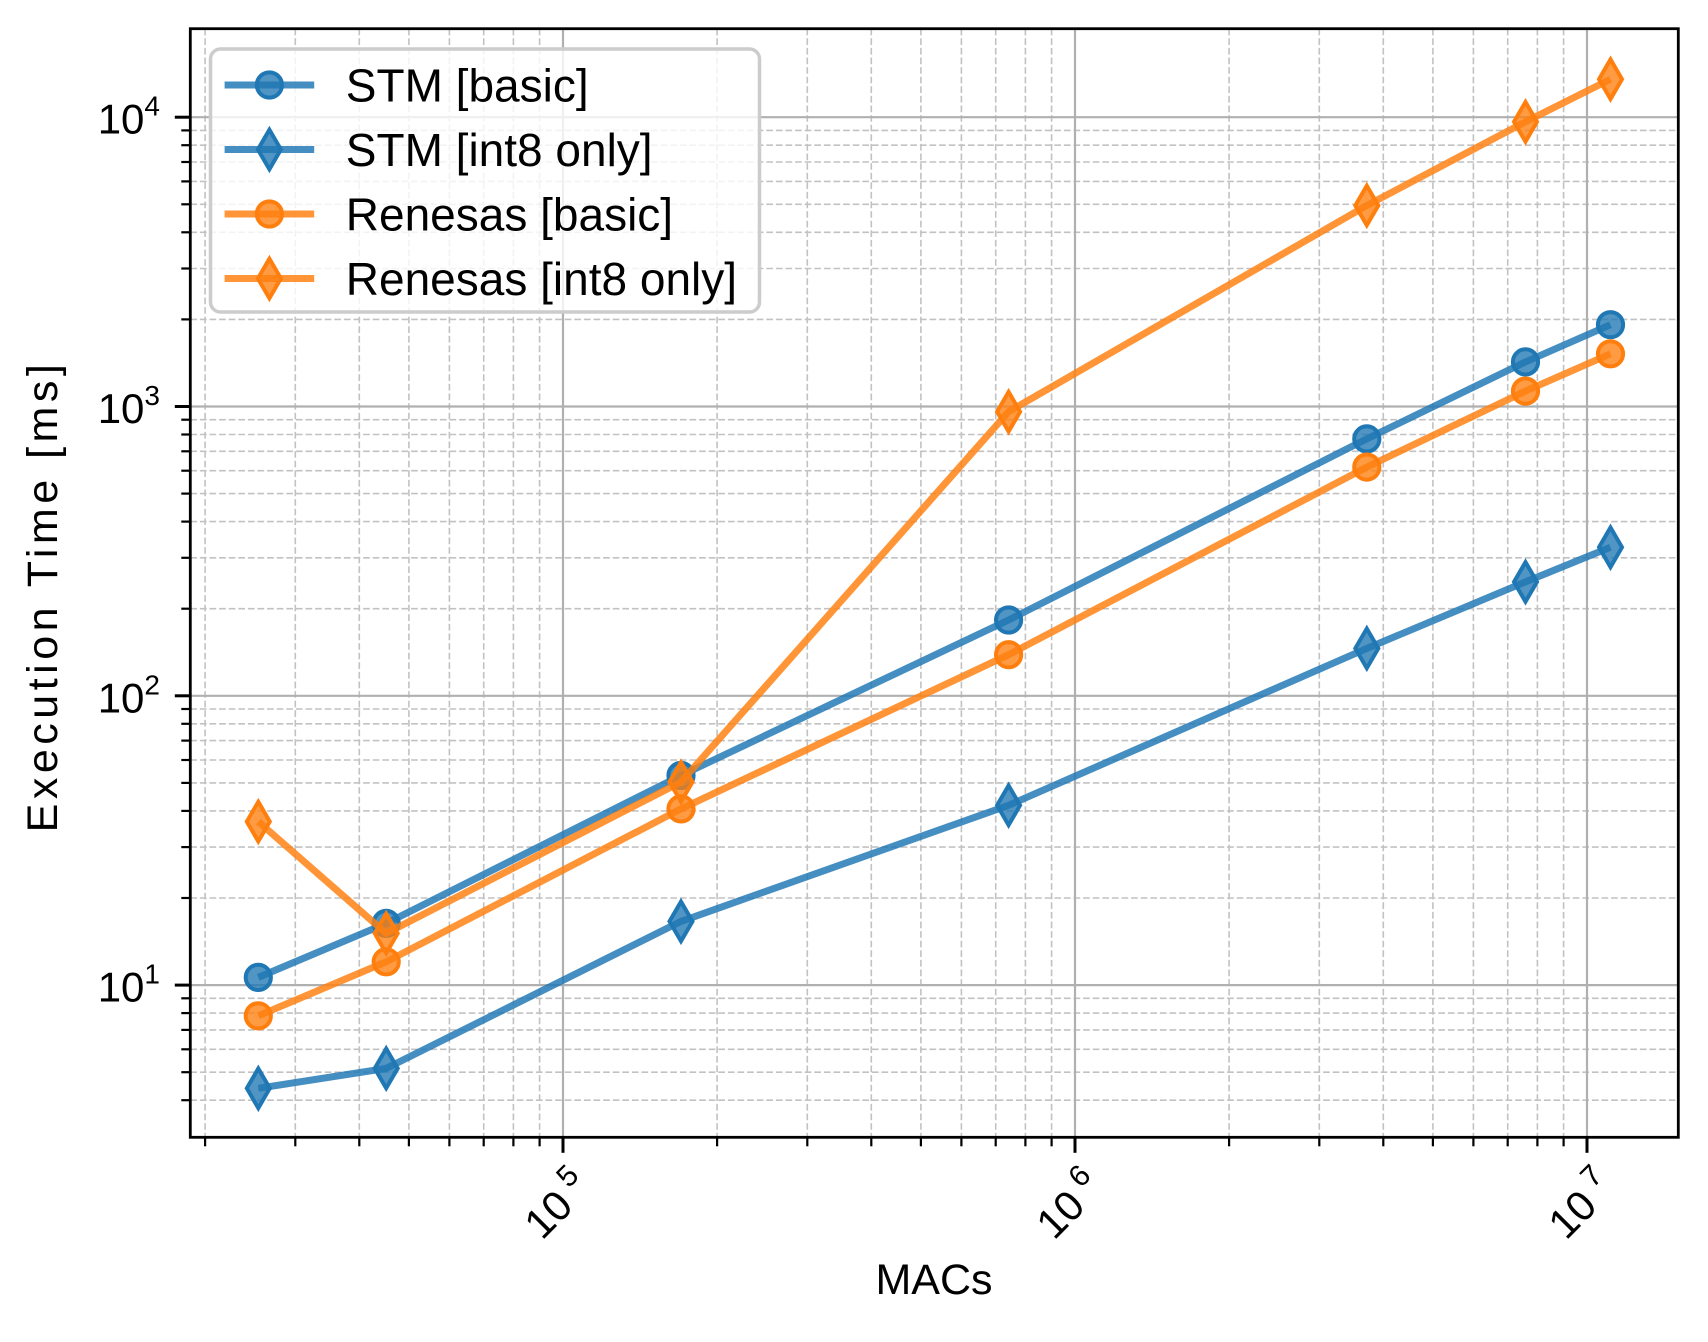  I want to click on svg-text: Renesas [int8 only], so click(541, 279).